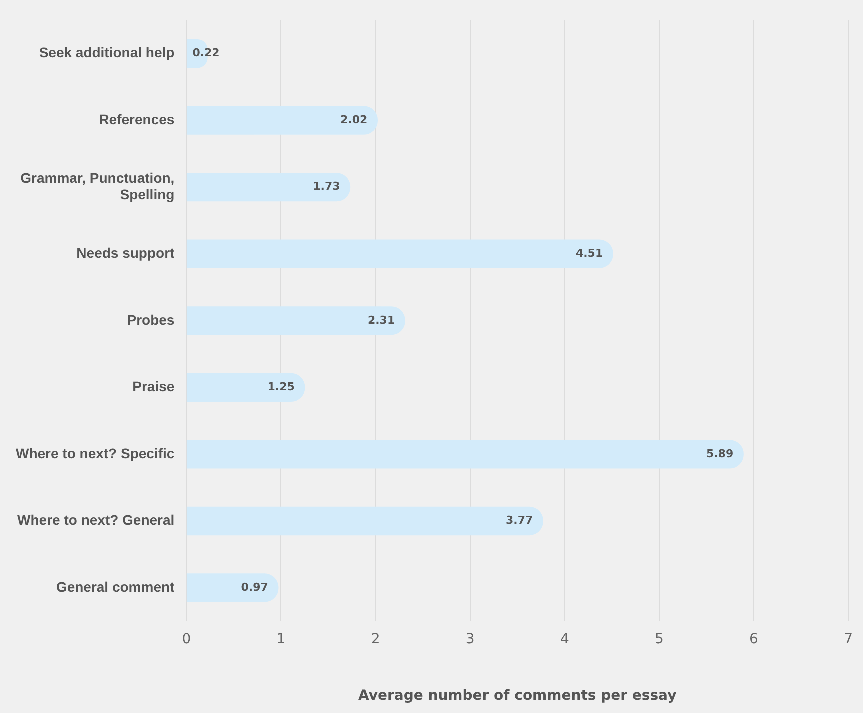  Describe the element at coordinates (137, 119) in the screenshot. I see `y-tick-label: References` at that location.